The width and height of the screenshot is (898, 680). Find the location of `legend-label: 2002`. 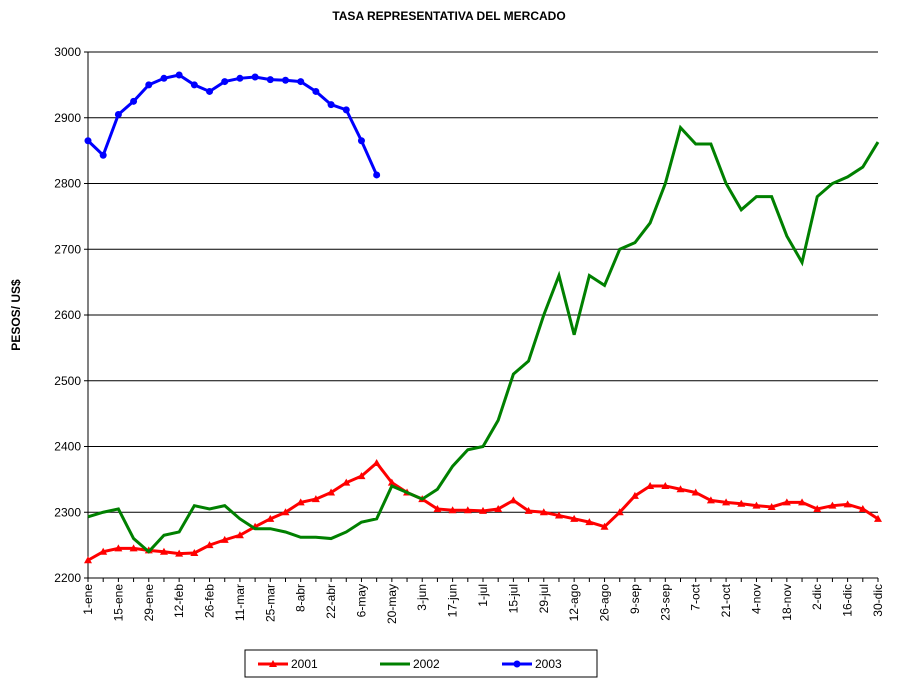

legend-label: 2002 is located at coordinates (426, 664).